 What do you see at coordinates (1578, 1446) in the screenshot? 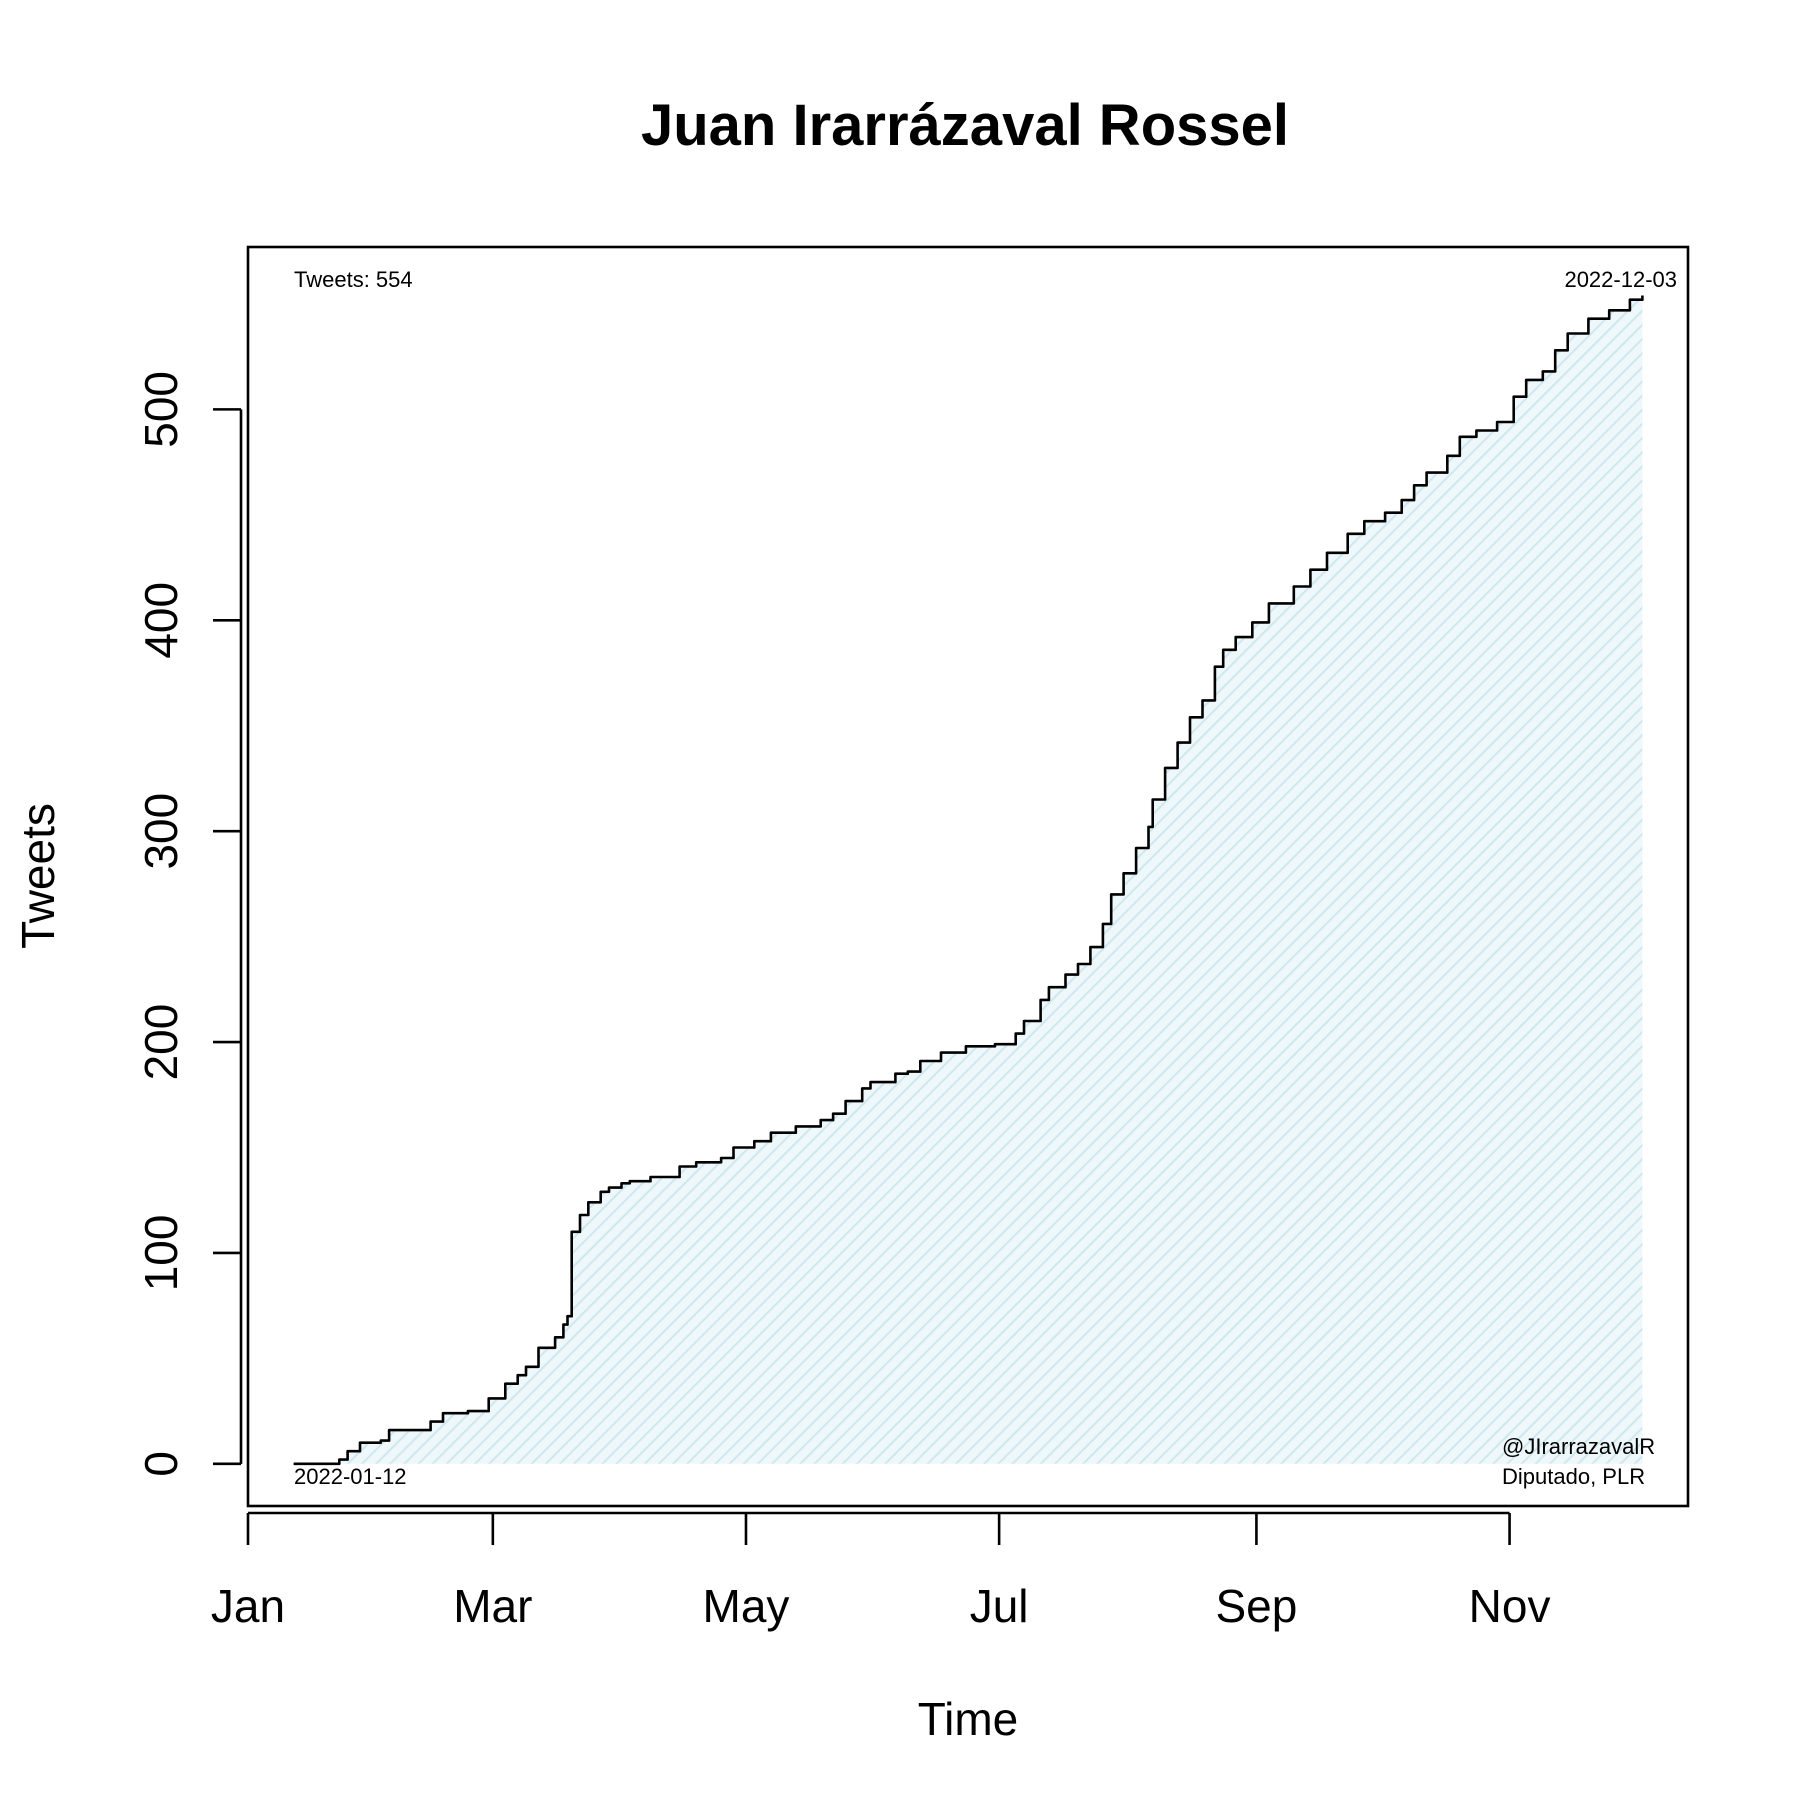
I see `handle-note: @JIrarrazavalR` at bounding box center [1578, 1446].